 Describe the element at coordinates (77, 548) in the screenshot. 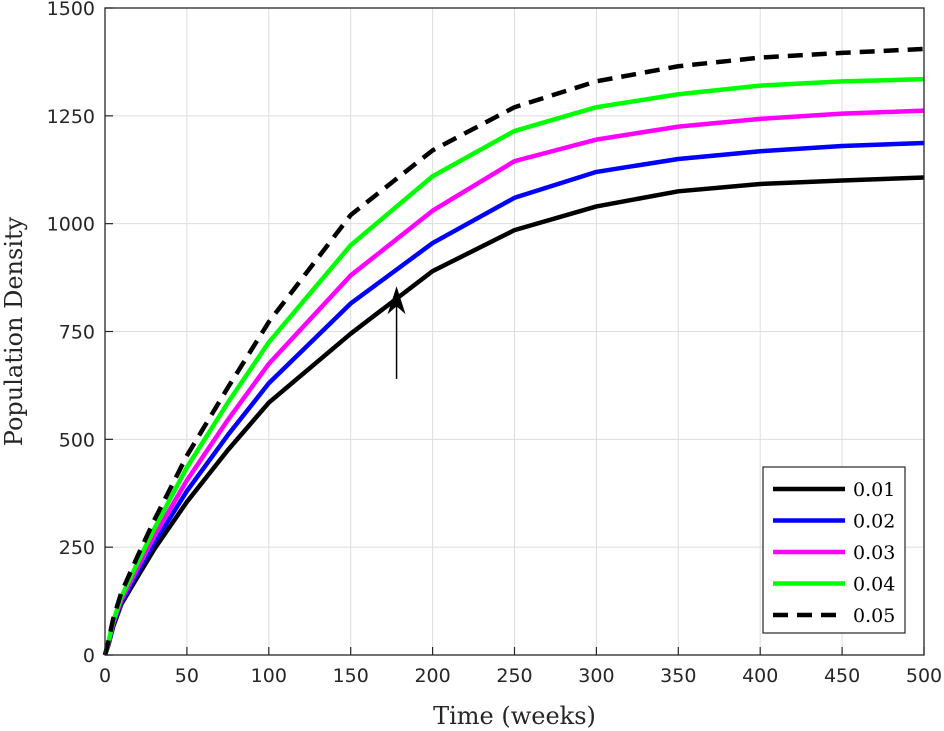

I see `y-tick-label: 250` at that location.